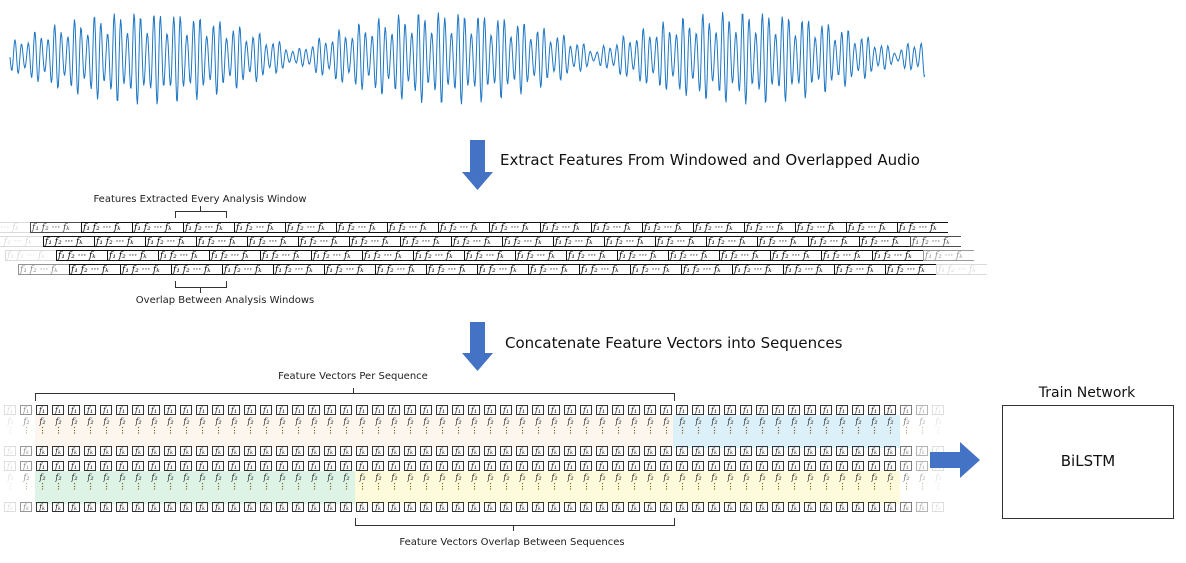 The width and height of the screenshot is (1186, 563). Describe the element at coordinates (477, 165) in the screenshot. I see `down-arrow-icon` at that location.